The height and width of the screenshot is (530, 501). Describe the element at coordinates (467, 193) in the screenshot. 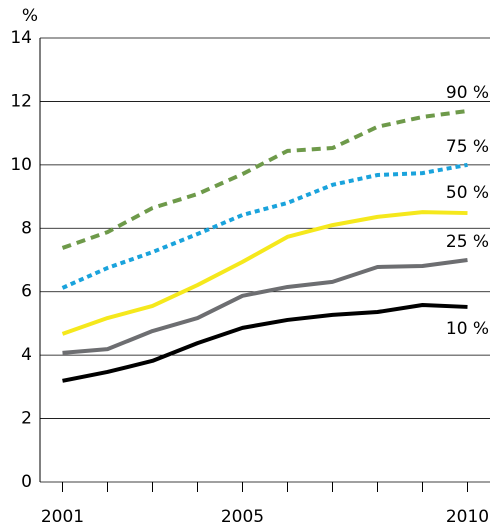

I see `series-label: 50 %` at that location.